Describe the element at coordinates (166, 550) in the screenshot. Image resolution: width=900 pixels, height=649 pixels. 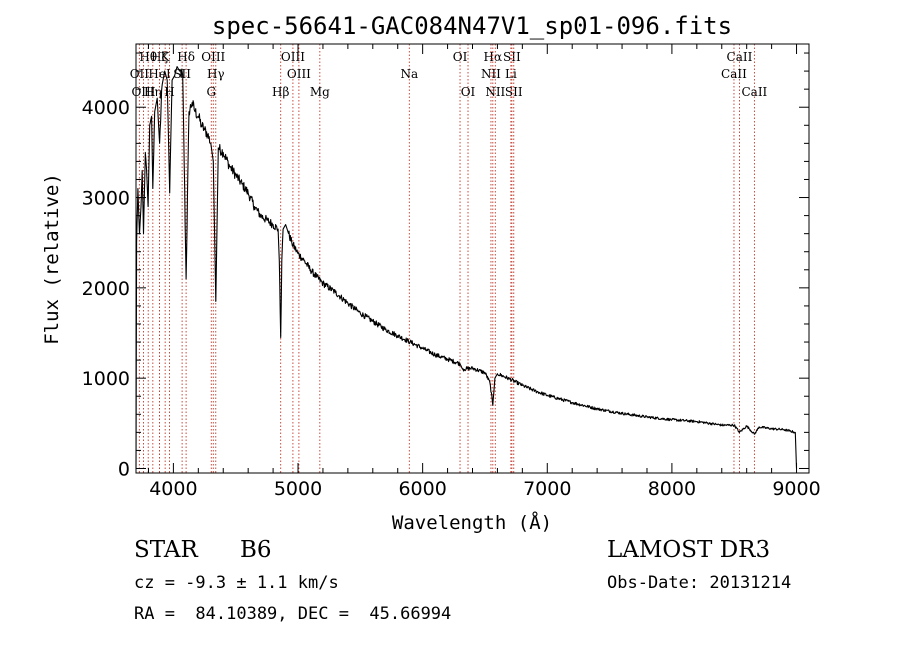
I see `object-class: STAR` at that location.